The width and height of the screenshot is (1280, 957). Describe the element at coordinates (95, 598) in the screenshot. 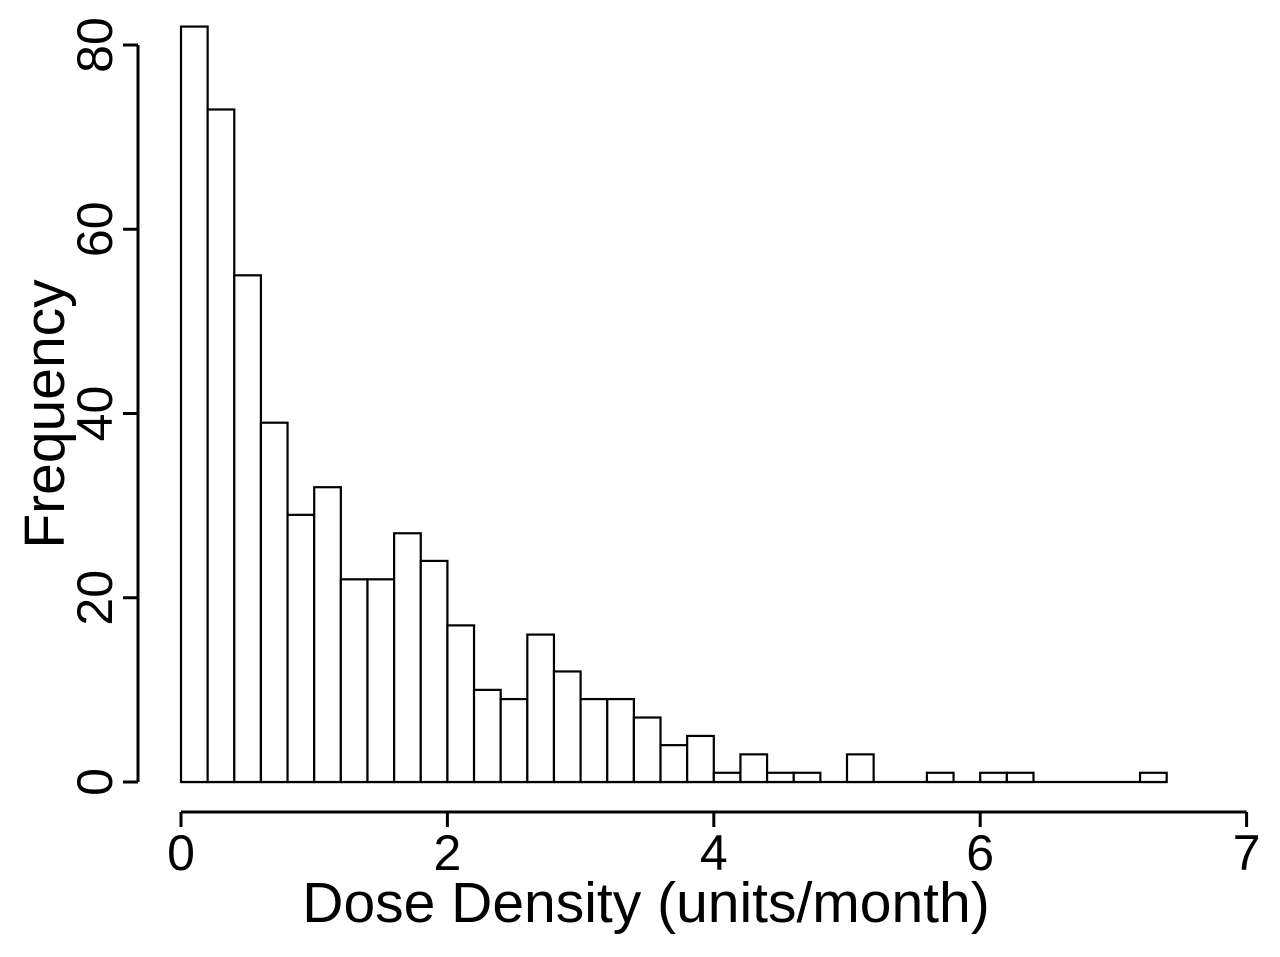

I see `y-tick-label: 20` at that location.